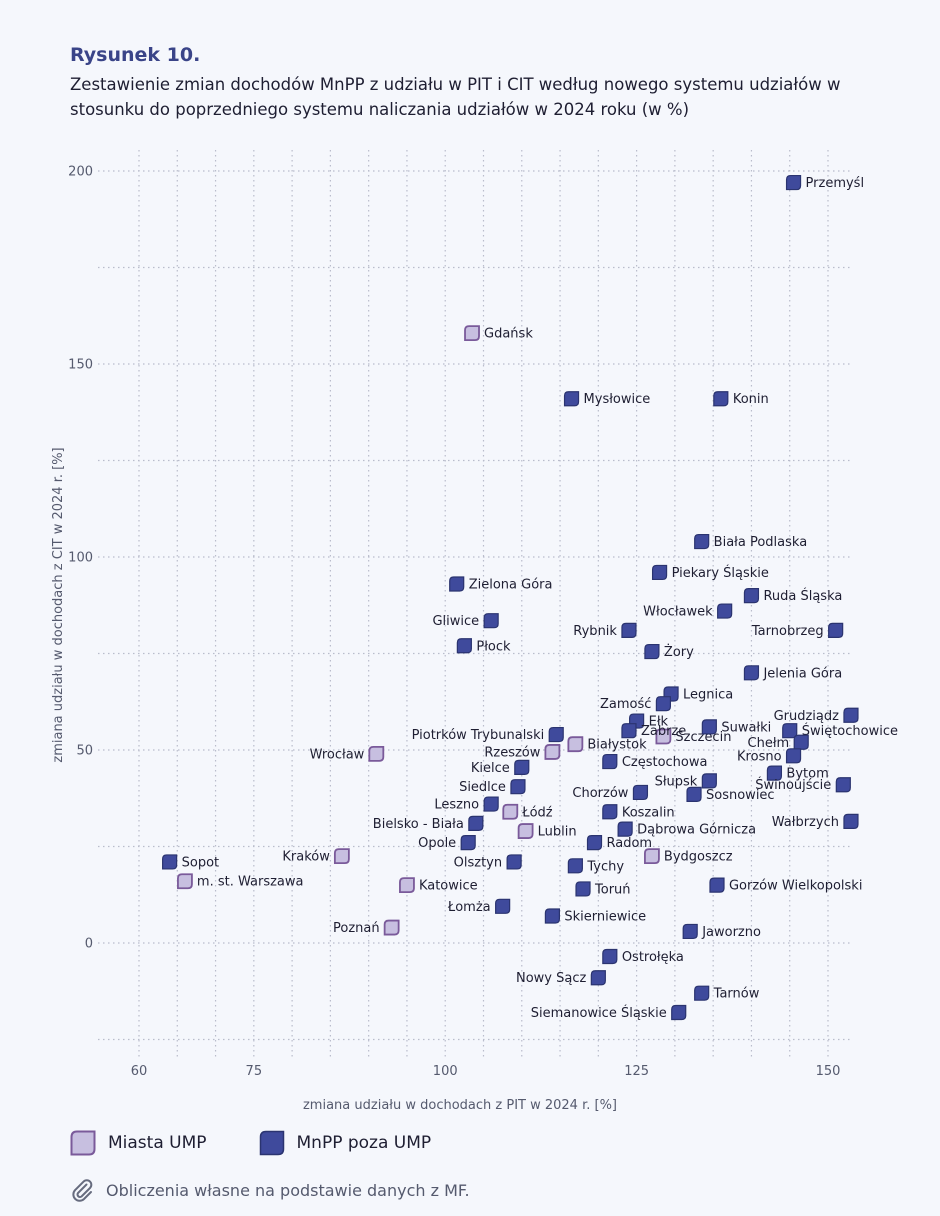 The height and width of the screenshot is (1216, 940). What do you see at coordinates (678, 612) in the screenshot?
I see `point-label: Włocławek` at bounding box center [678, 612].